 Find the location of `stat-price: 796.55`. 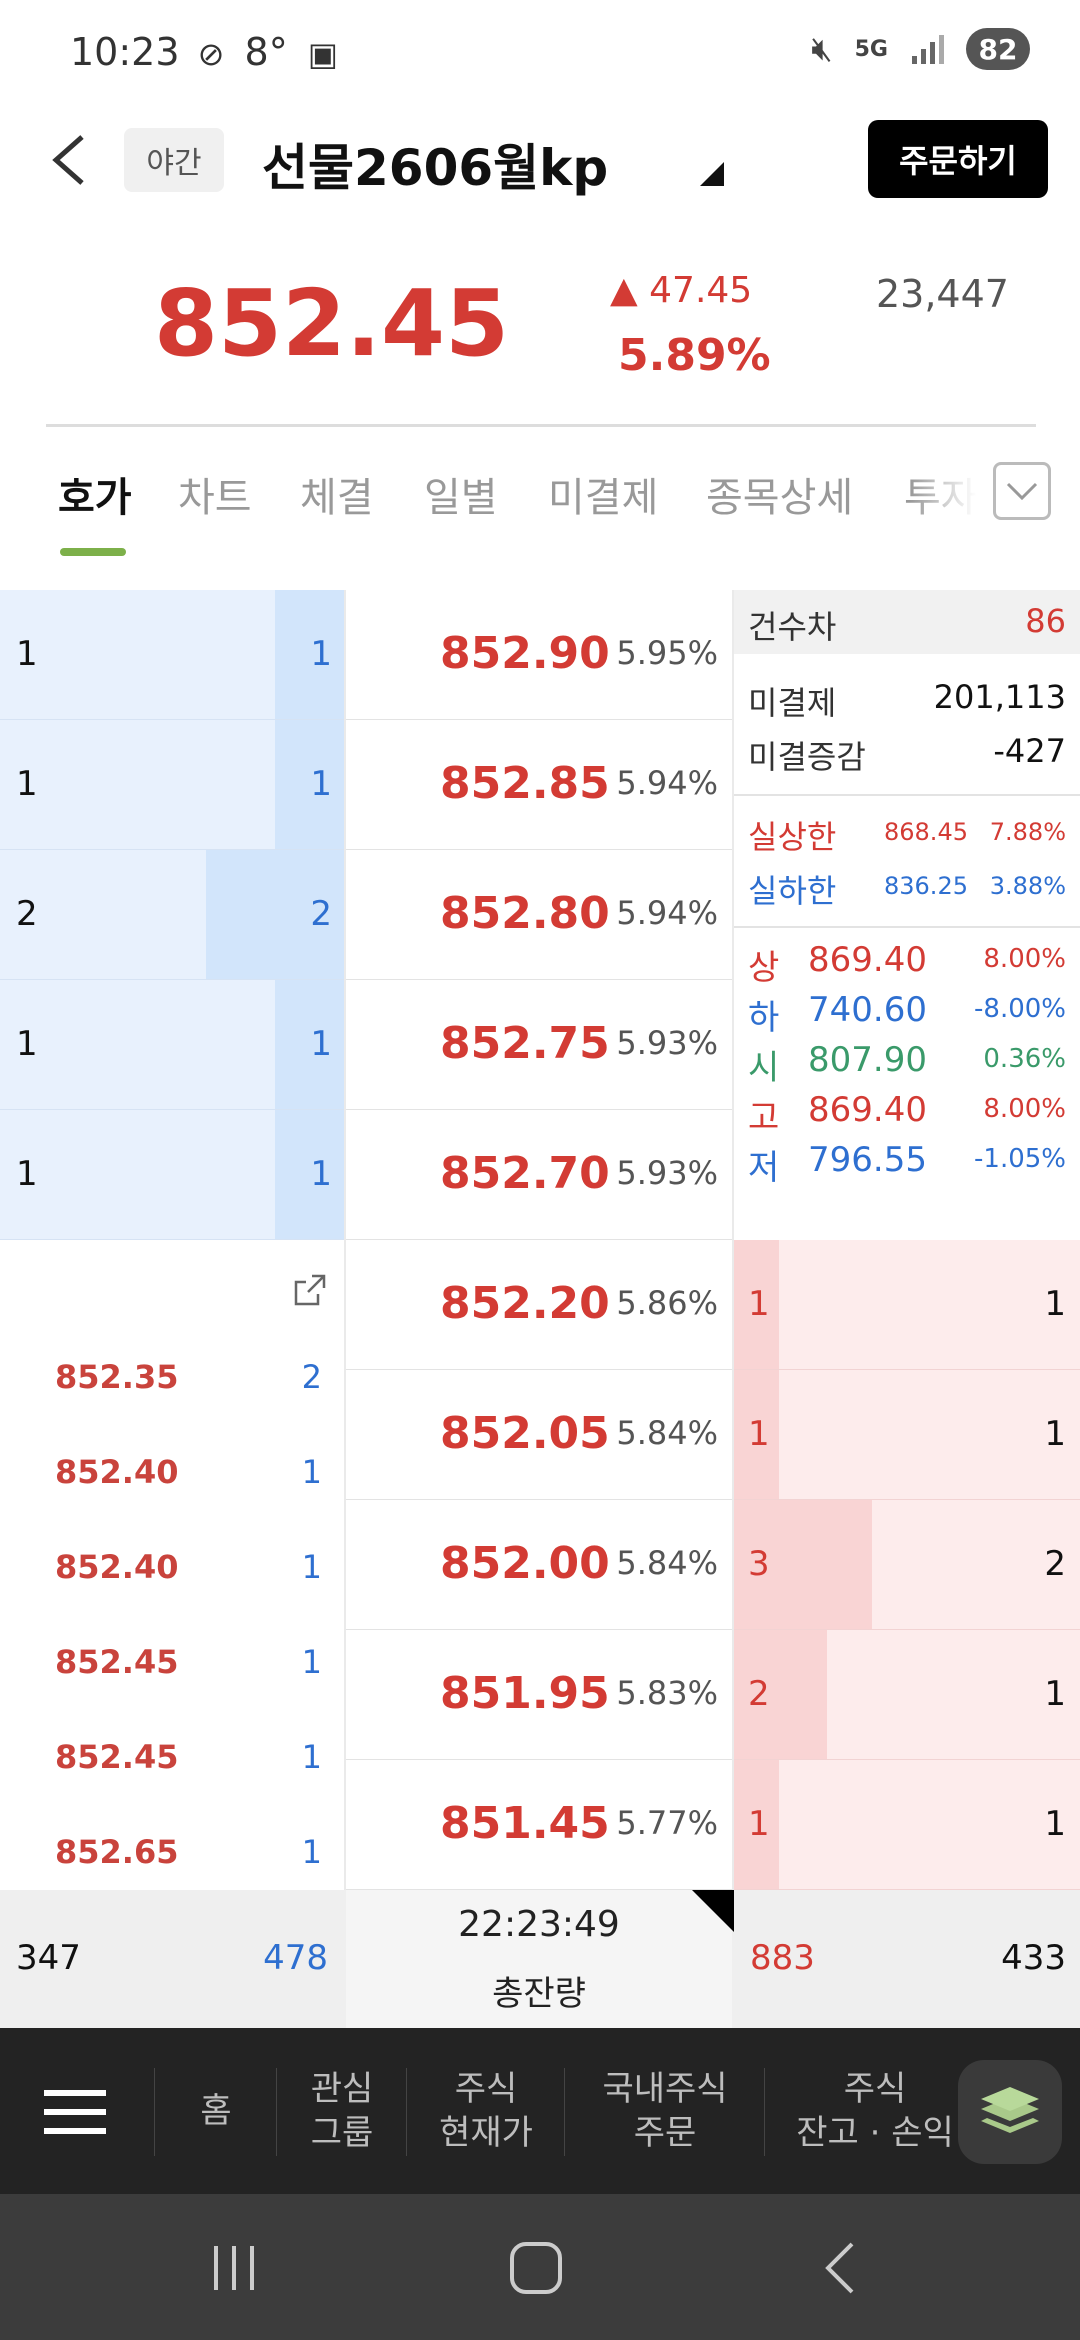

stat-price: 796.55 is located at coordinates (867, 1160).